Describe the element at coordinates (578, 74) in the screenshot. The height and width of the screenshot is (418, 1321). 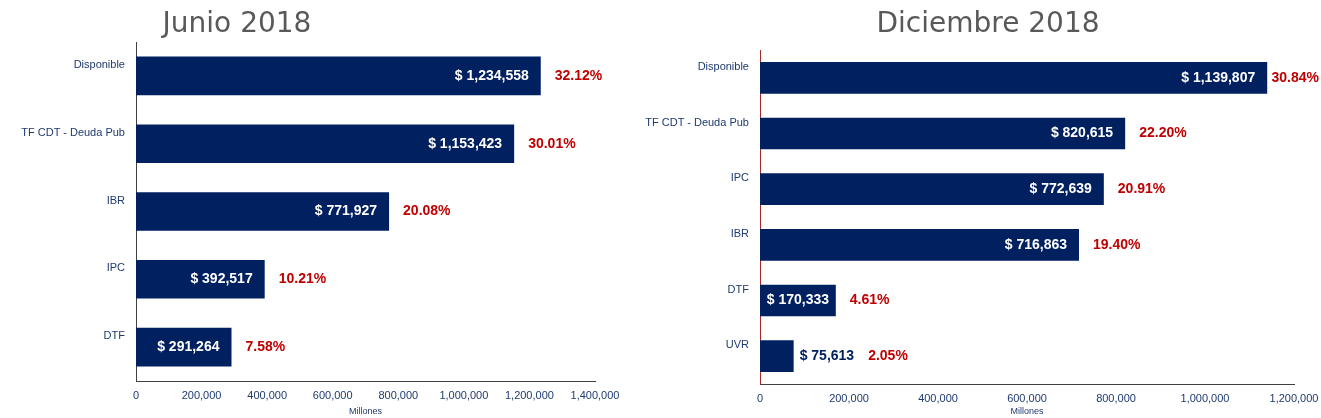
I see `annotation: 32.12%` at that location.